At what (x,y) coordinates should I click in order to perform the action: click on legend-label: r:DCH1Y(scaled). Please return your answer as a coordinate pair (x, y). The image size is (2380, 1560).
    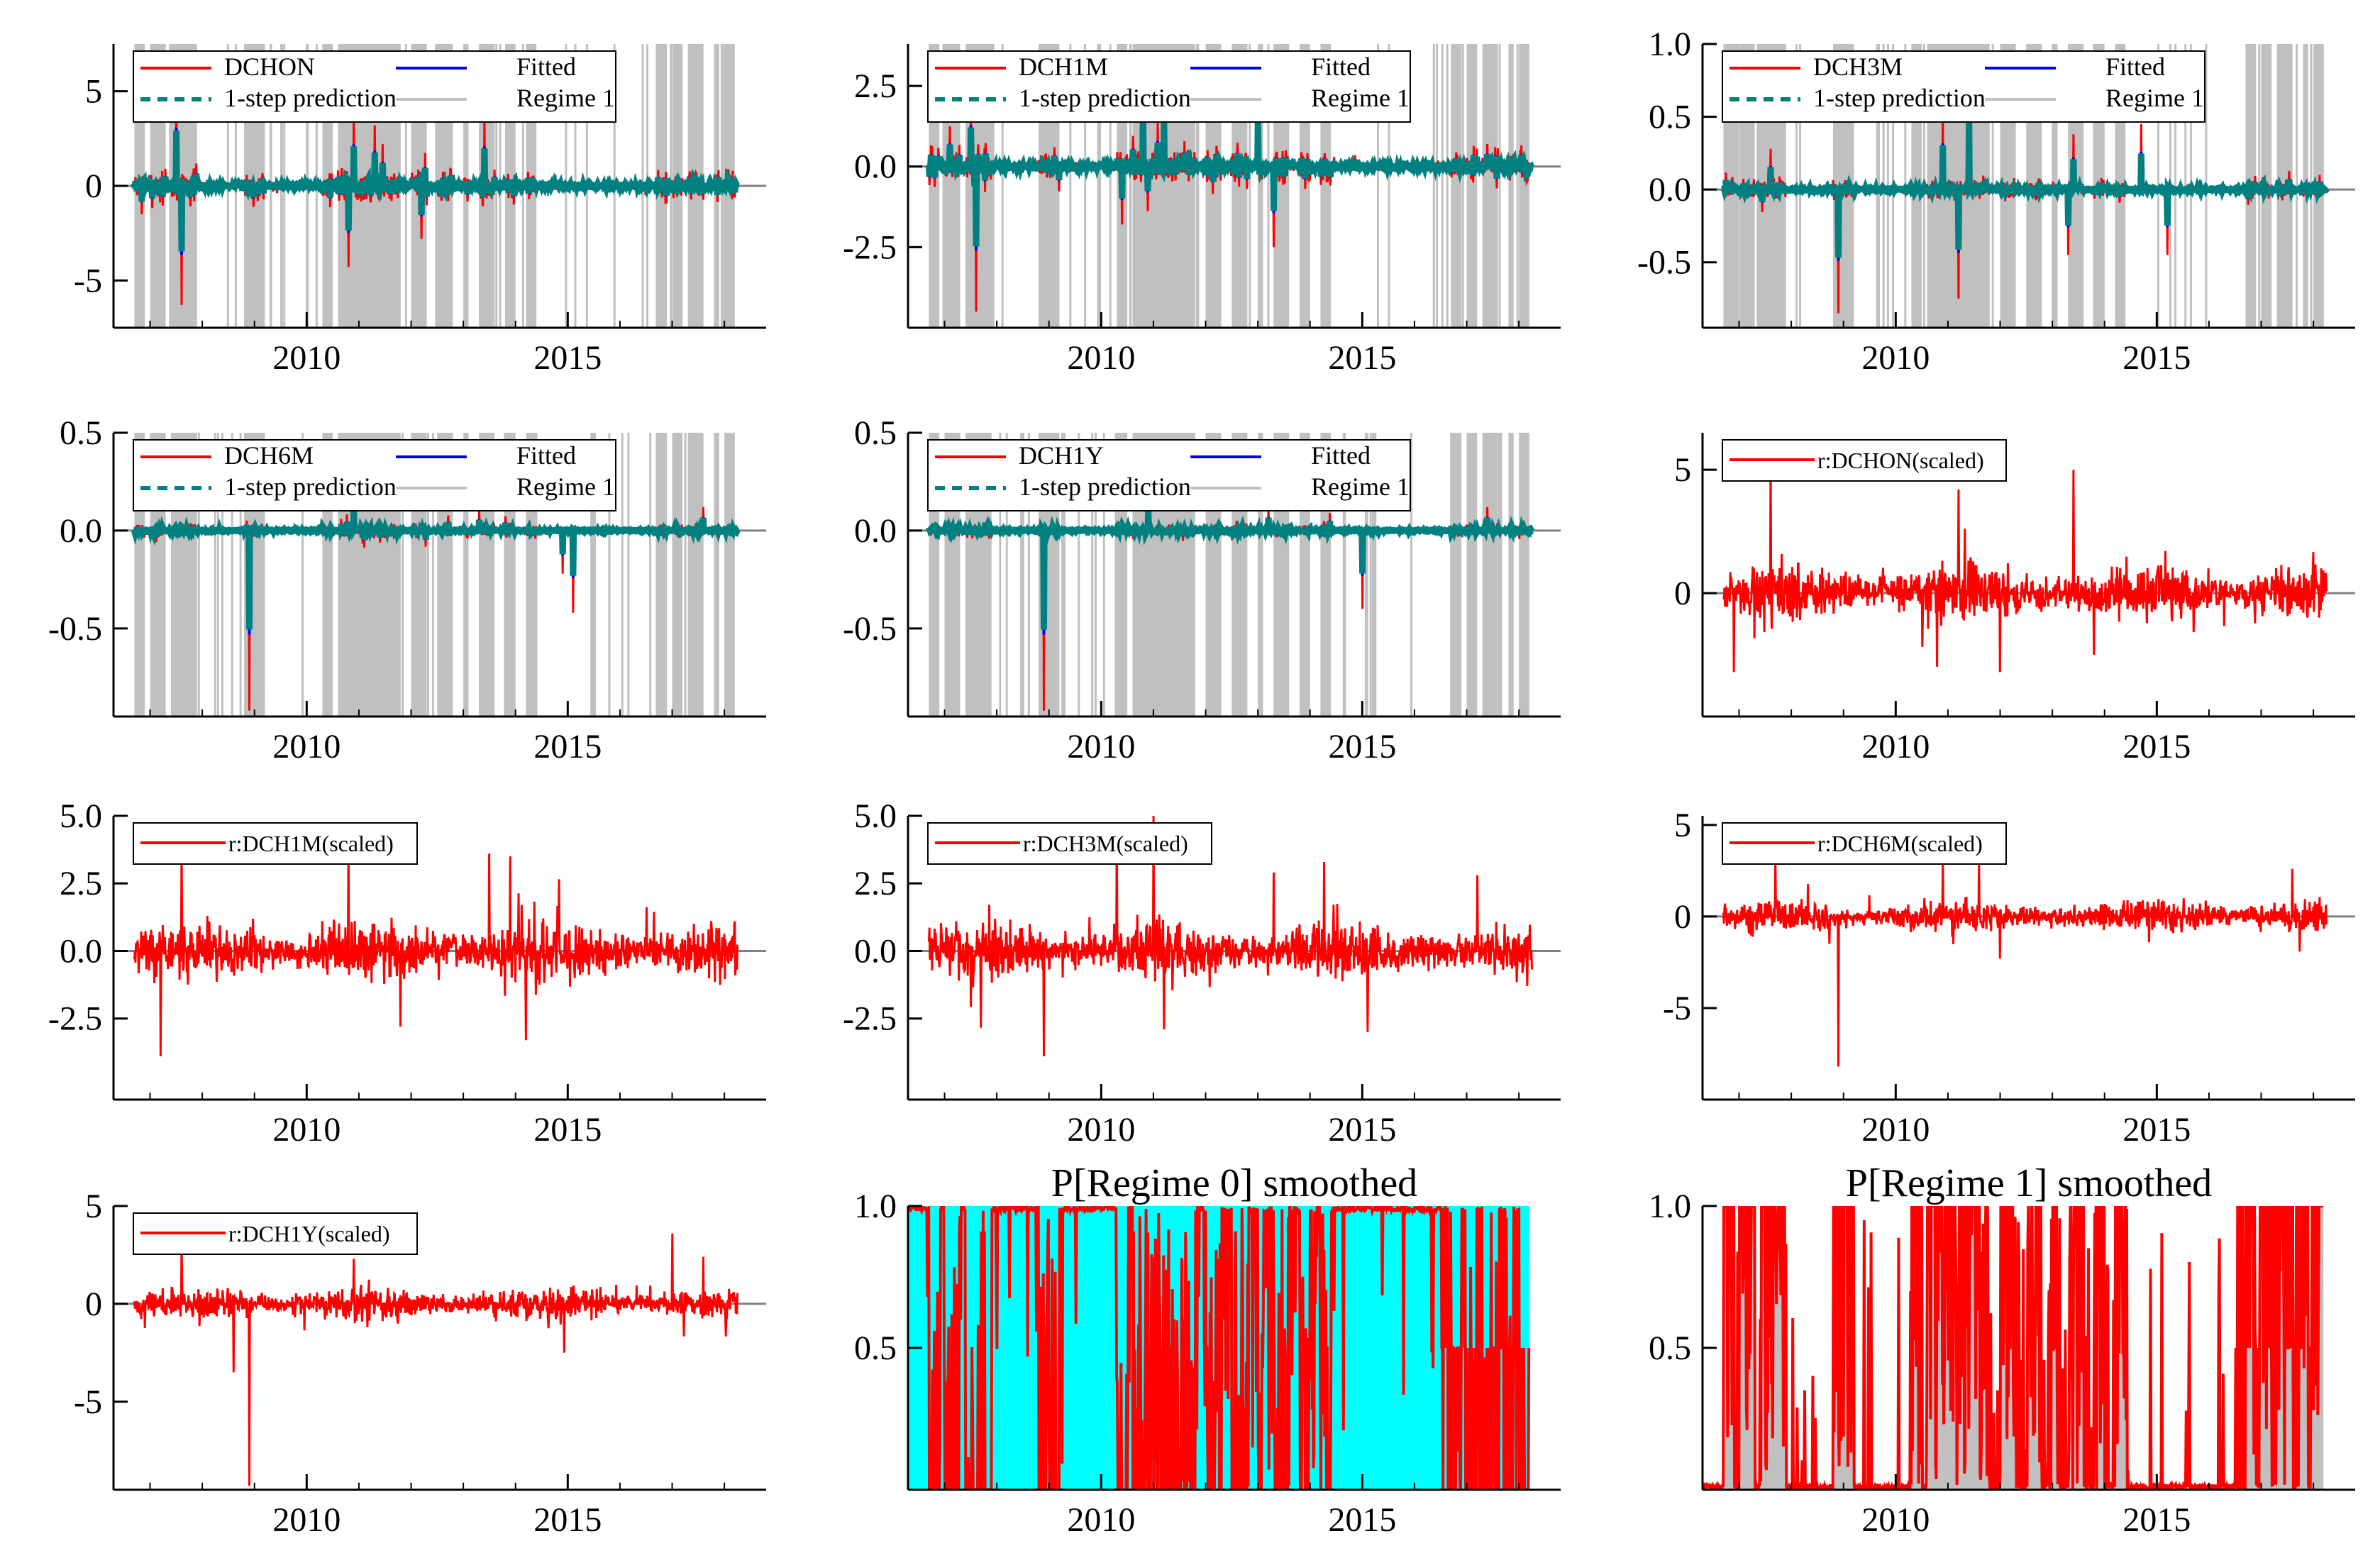
    Looking at the image, I should click on (308, 1233).